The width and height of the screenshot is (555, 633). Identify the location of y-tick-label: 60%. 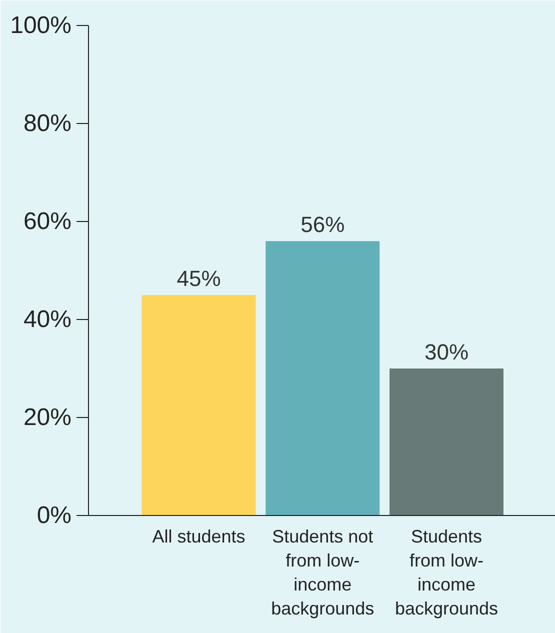
(47, 221).